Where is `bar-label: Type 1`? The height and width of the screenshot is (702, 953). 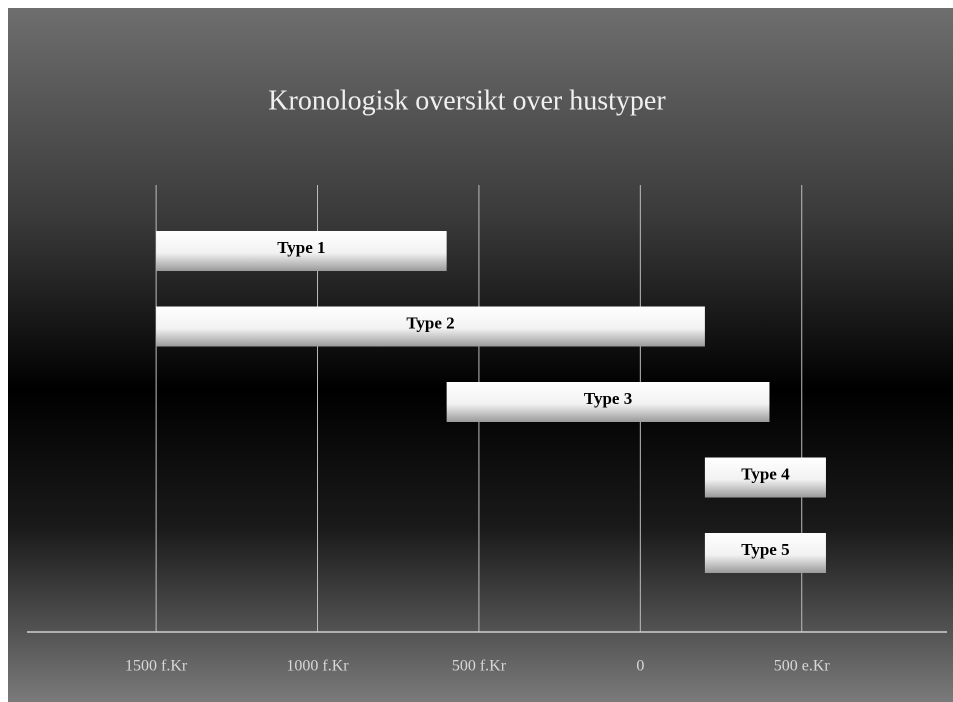
bar-label: Type 1 is located at coordinates (301, 247).